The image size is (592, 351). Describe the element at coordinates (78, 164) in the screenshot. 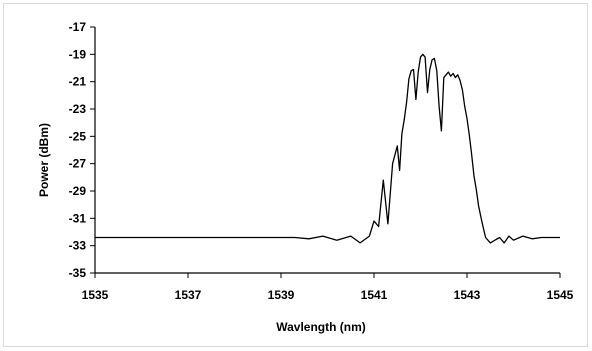

I see `y-tick-label: -27` at that location.